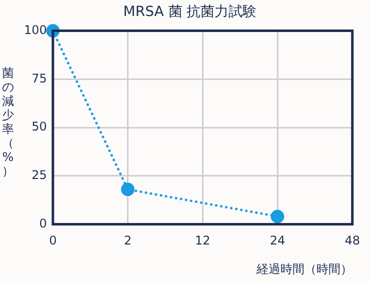 The image size is (370, 281). Describe the element at coordinates (39, 175) in the screenshot. I see `y-tick-label: 25` at that location.